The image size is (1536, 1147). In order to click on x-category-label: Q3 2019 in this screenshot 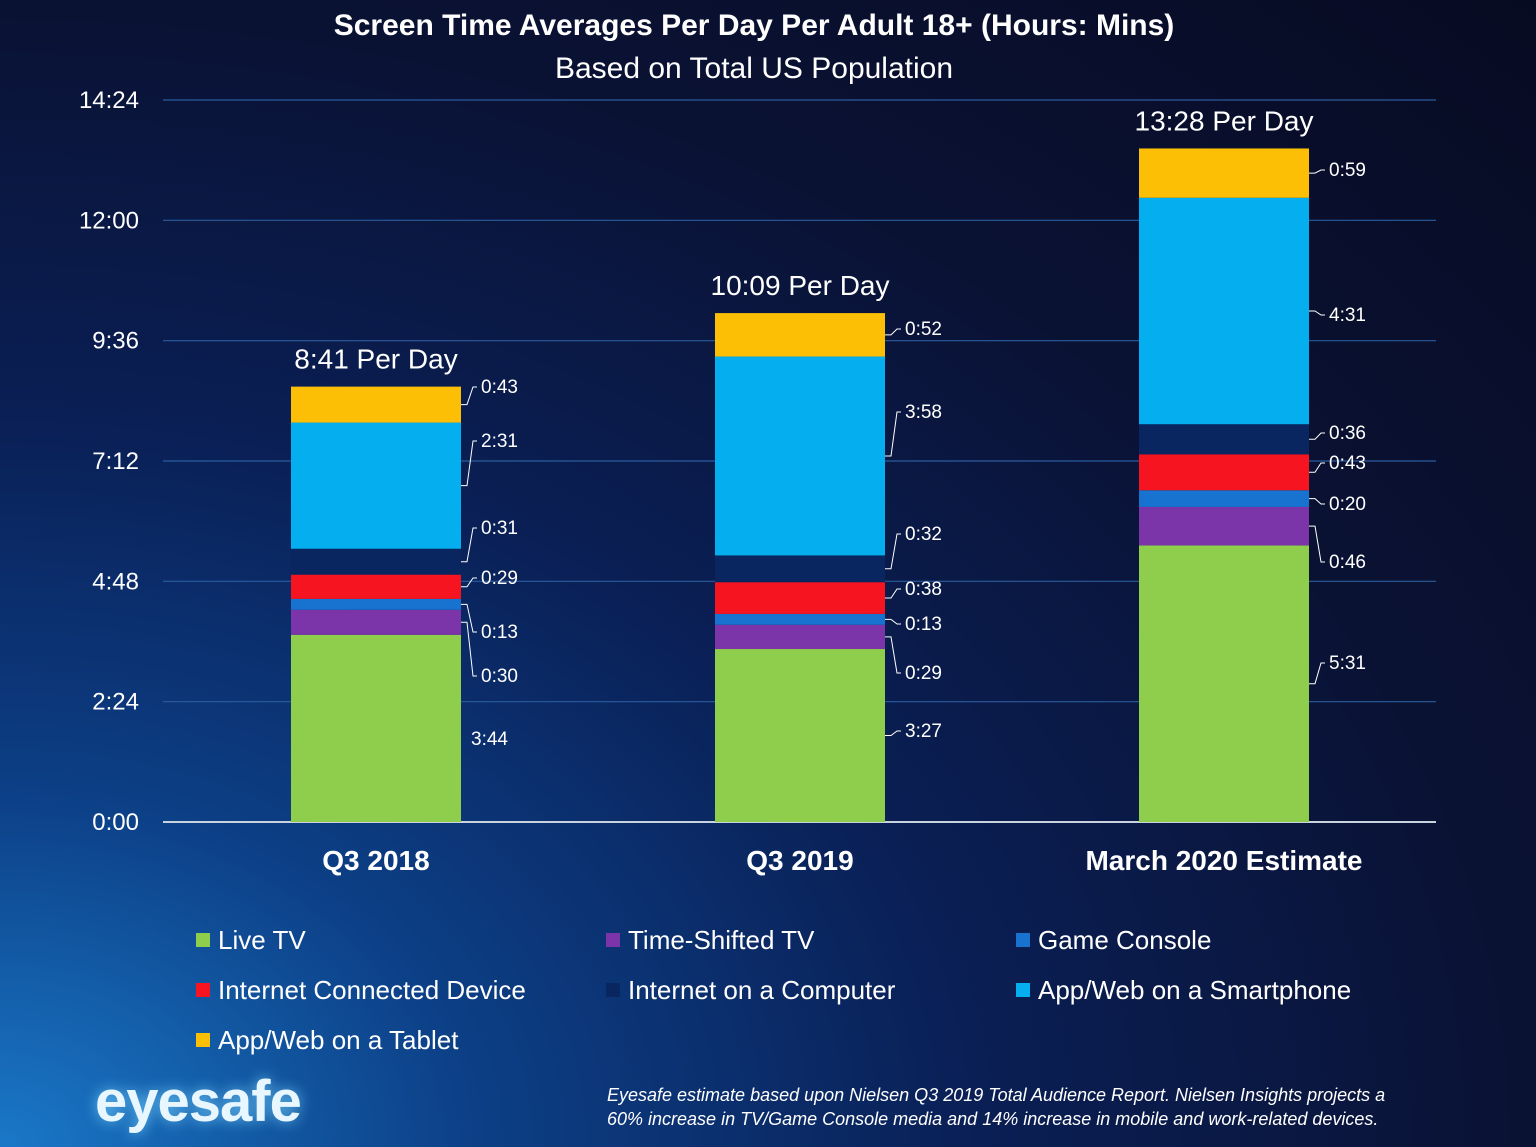, I will do `click(799, 860)`.